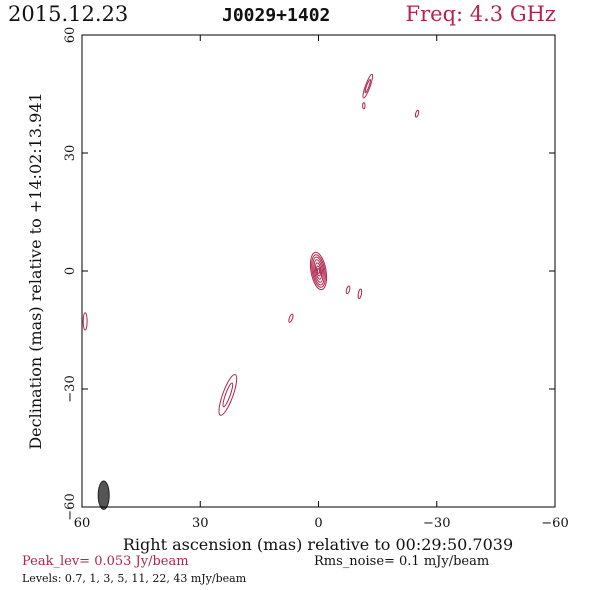  I want to click on y-tick-label: 60, so click(70, 35).